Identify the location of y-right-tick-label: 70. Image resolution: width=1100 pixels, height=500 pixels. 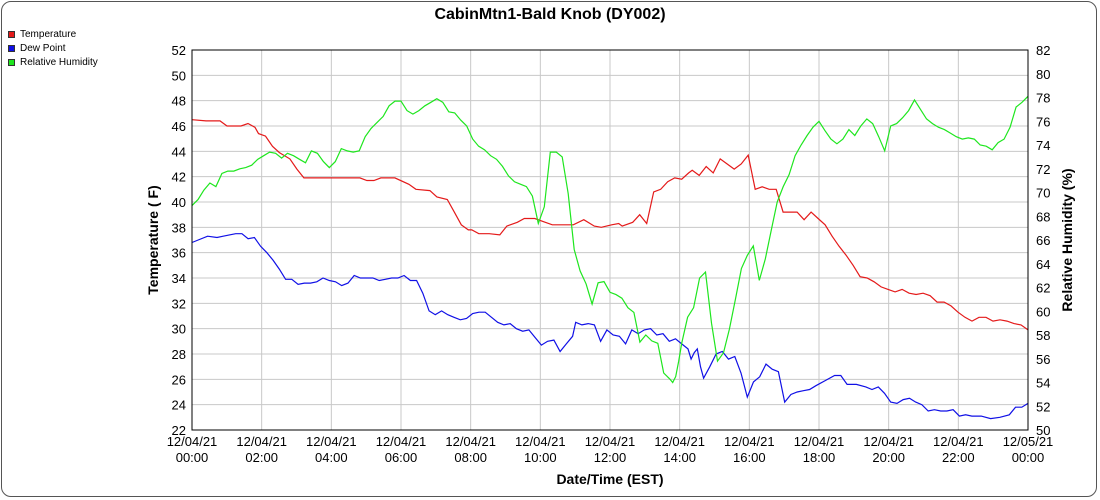
(1043, 193).